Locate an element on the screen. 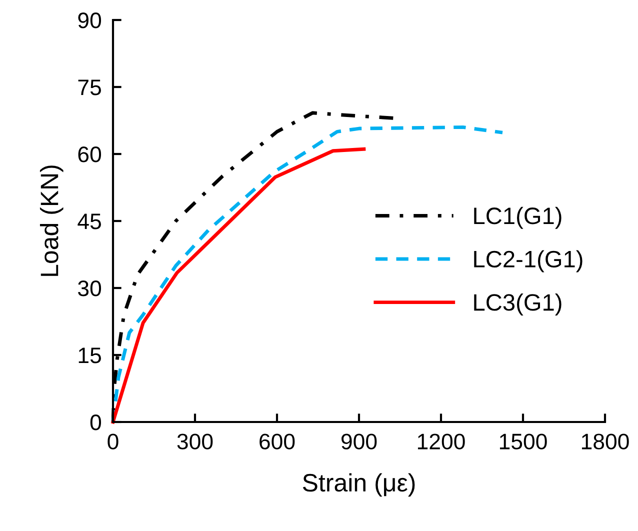 The image size is (638, 531). y-tick-label: 15 is located at coordinates (89, 356).